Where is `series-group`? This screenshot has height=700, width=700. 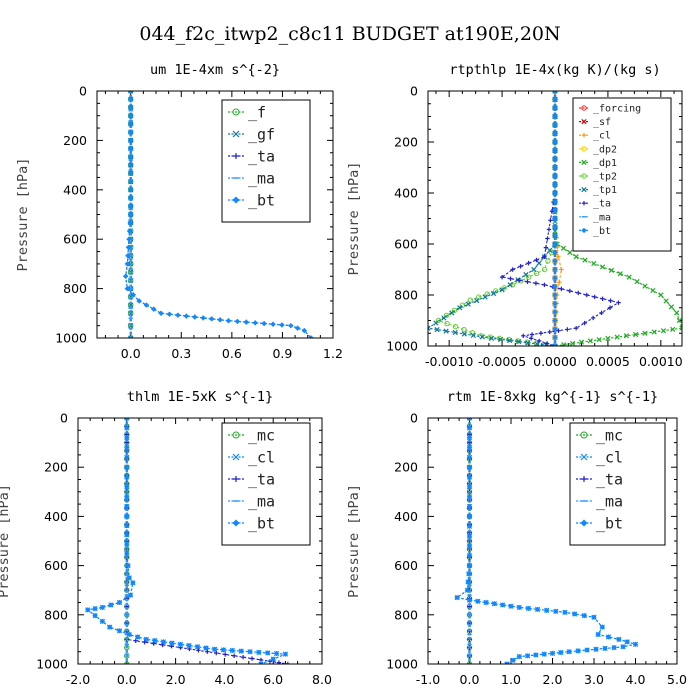
series-group is located at coordinates (188, 541).